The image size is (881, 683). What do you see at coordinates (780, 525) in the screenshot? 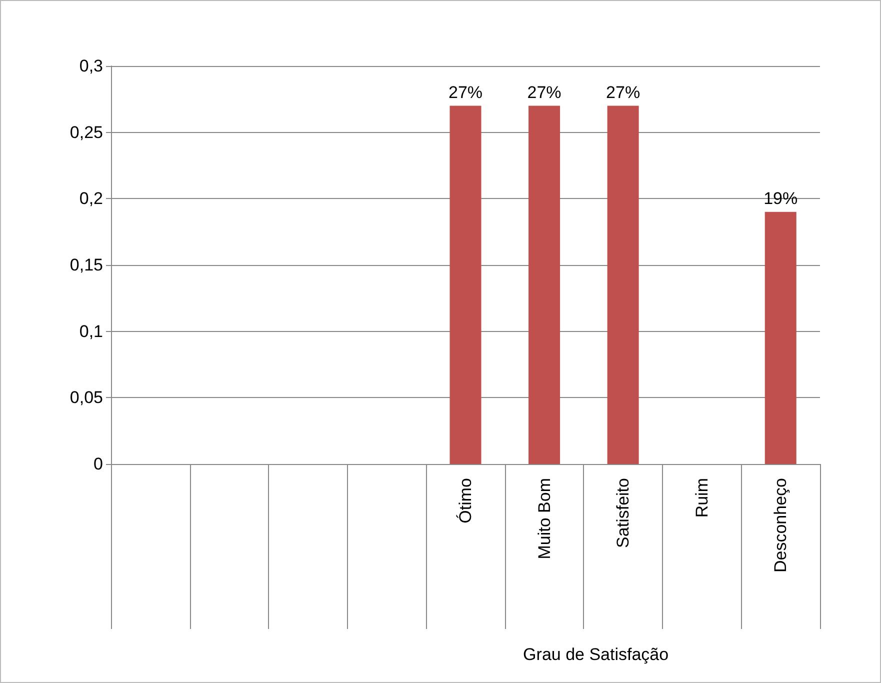
I see `x-tick-label: Desconheço` at bounding box center [780, 525].